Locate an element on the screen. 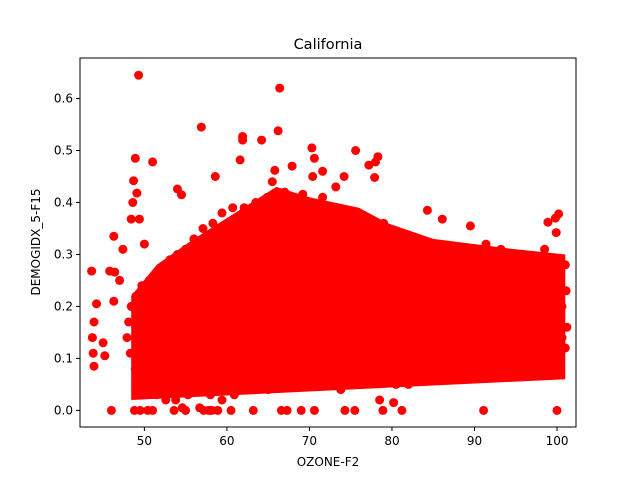 Image resolution: width=640 pixels, height=480 pixels. y-tick-label: 0.0 is located at coordinates (63, 410).